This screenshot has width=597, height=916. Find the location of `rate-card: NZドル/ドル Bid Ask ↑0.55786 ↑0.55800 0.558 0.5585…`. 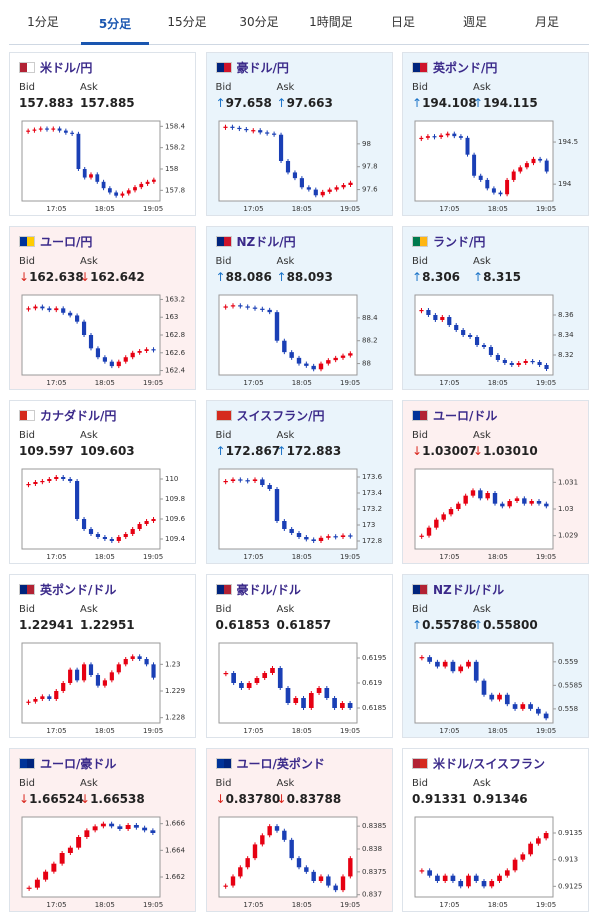

rate-card: NZドル/ドル Bid Ask ↑0.55786 ↑0.55800 0.558 0.5585… is located at coordinates (495, 656).